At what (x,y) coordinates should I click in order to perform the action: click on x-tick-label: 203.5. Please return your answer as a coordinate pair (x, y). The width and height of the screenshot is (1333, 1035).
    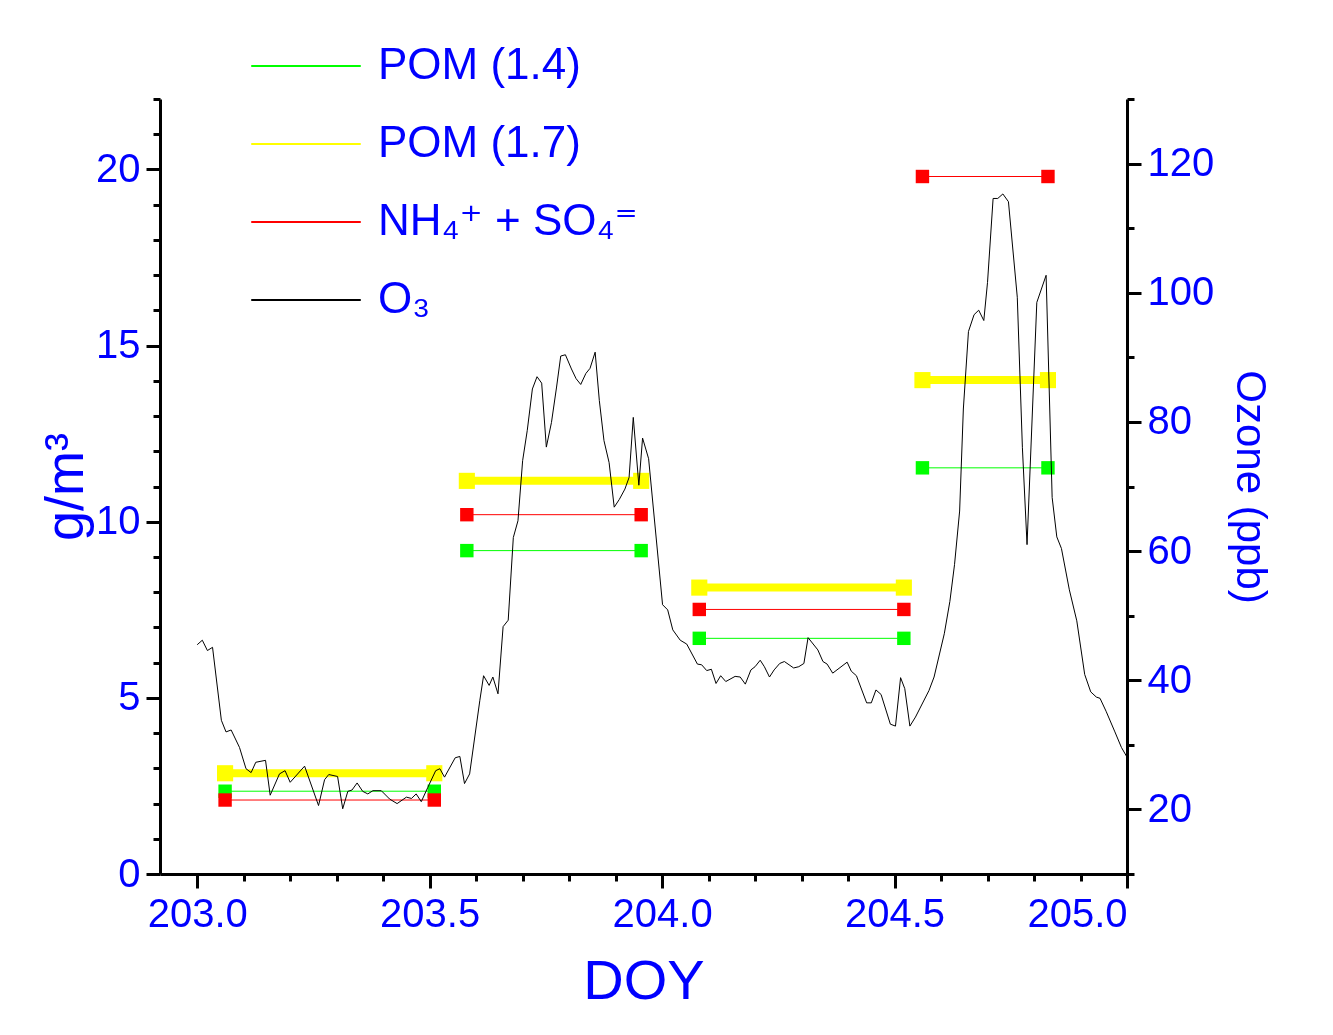
    Looking at the image, I should click on (430, 912).